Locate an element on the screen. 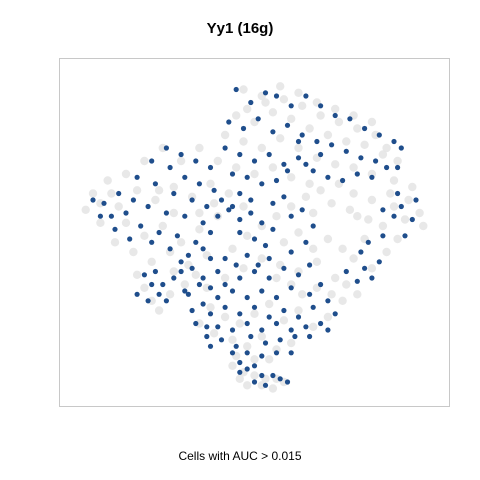 The height and width of the screenshot is (480, 480). x-axis-label: Cells with AUC > 0.015 is located at coordinates (240, 456).